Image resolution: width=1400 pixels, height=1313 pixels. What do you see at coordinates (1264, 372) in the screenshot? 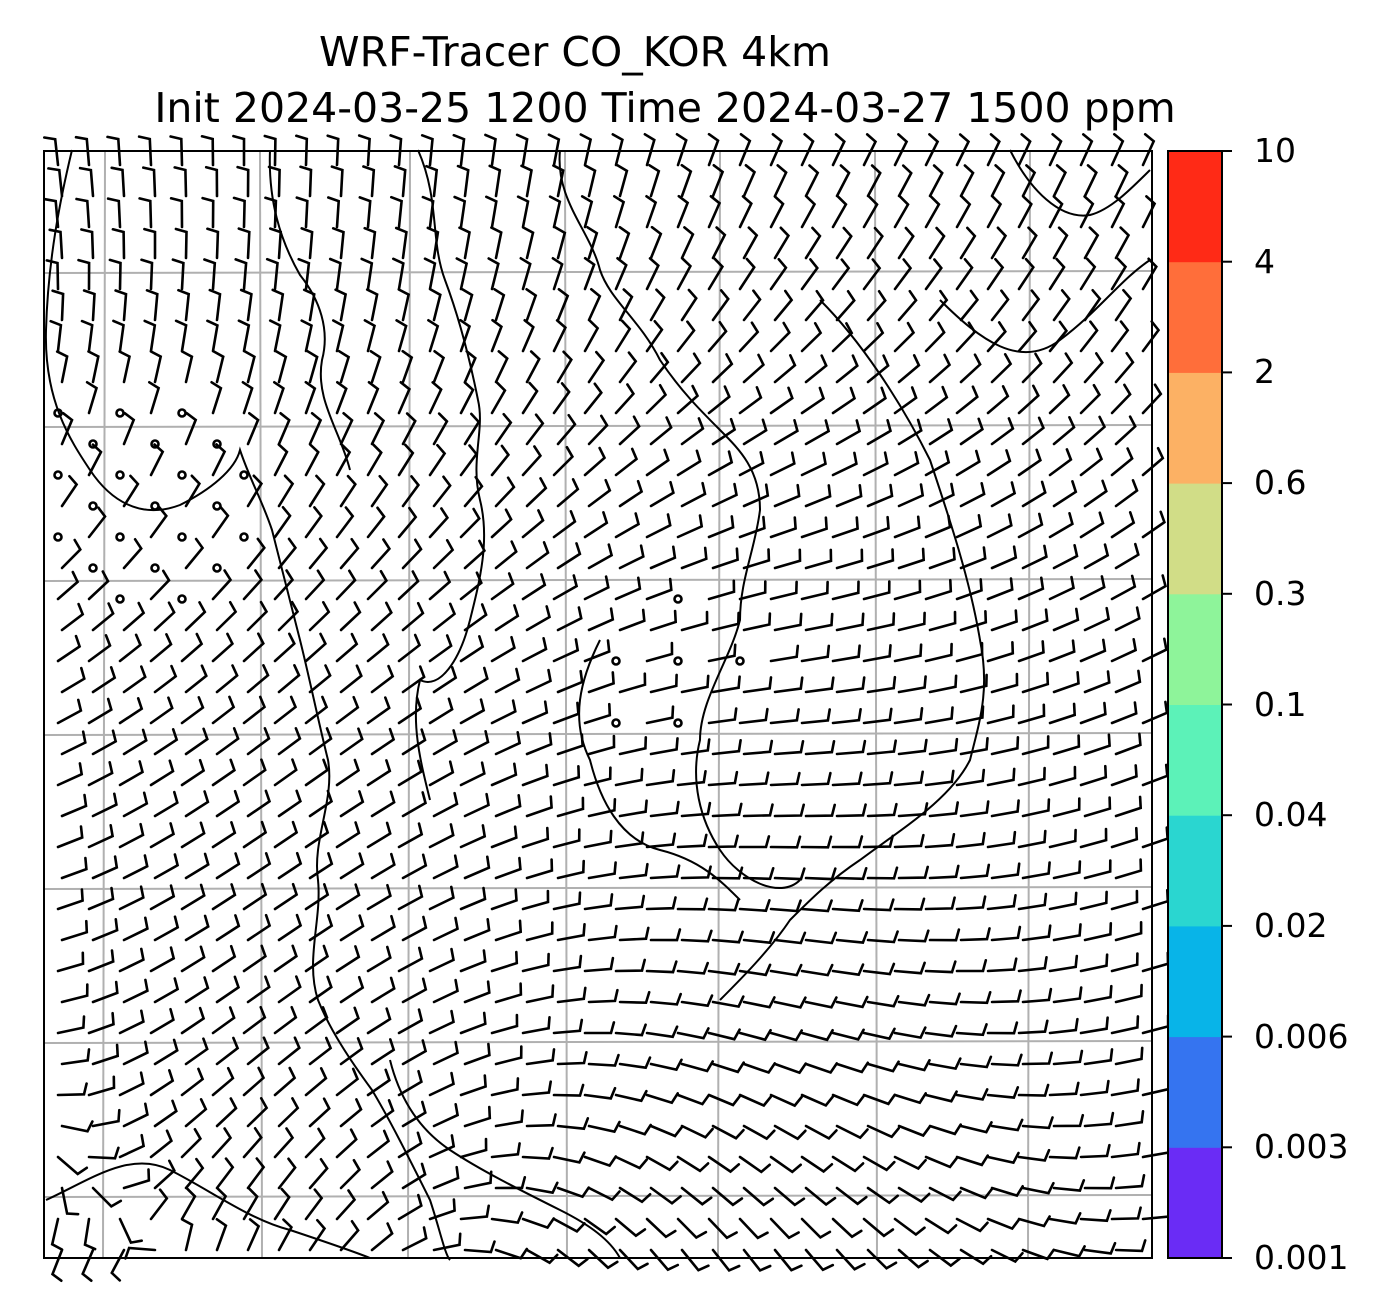
I see `colorbar-tick-label: 2` at bounding box center [1264, 372].